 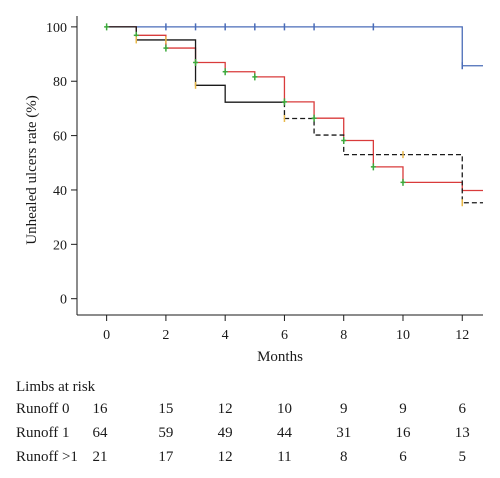 I want to click on x-tick-label: 8, so click(x=343, y=335).